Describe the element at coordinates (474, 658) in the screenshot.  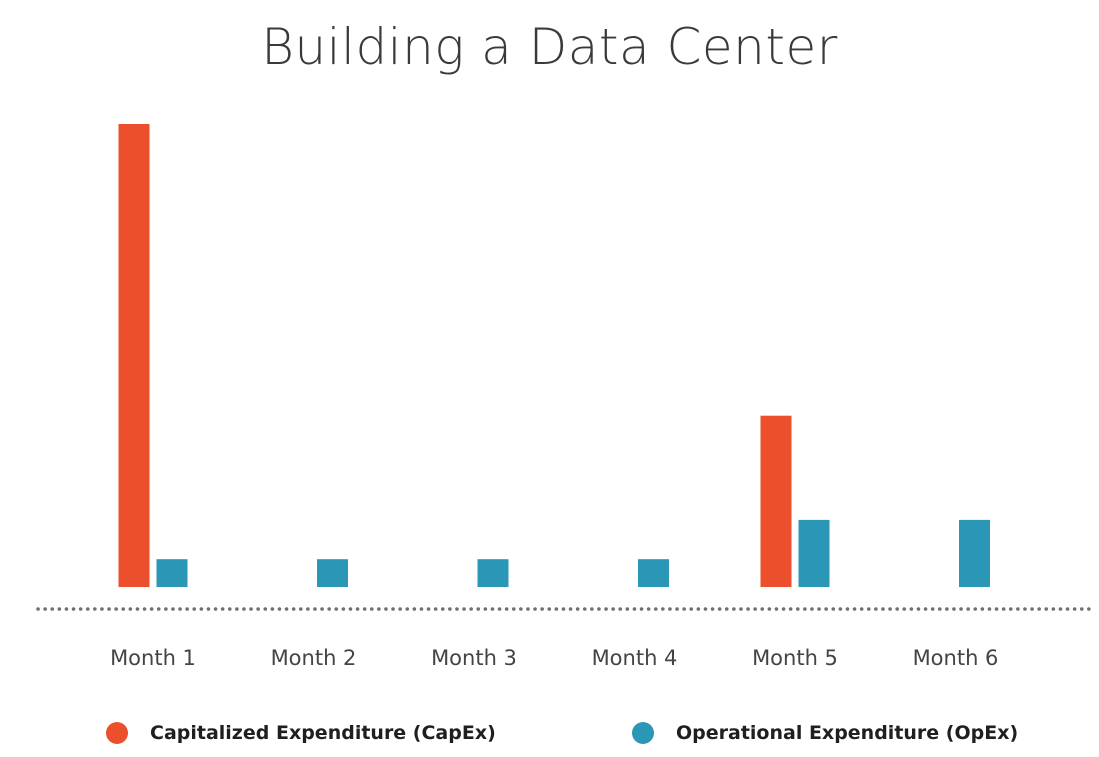
I see `x-tick-label: Month 3` at that location.